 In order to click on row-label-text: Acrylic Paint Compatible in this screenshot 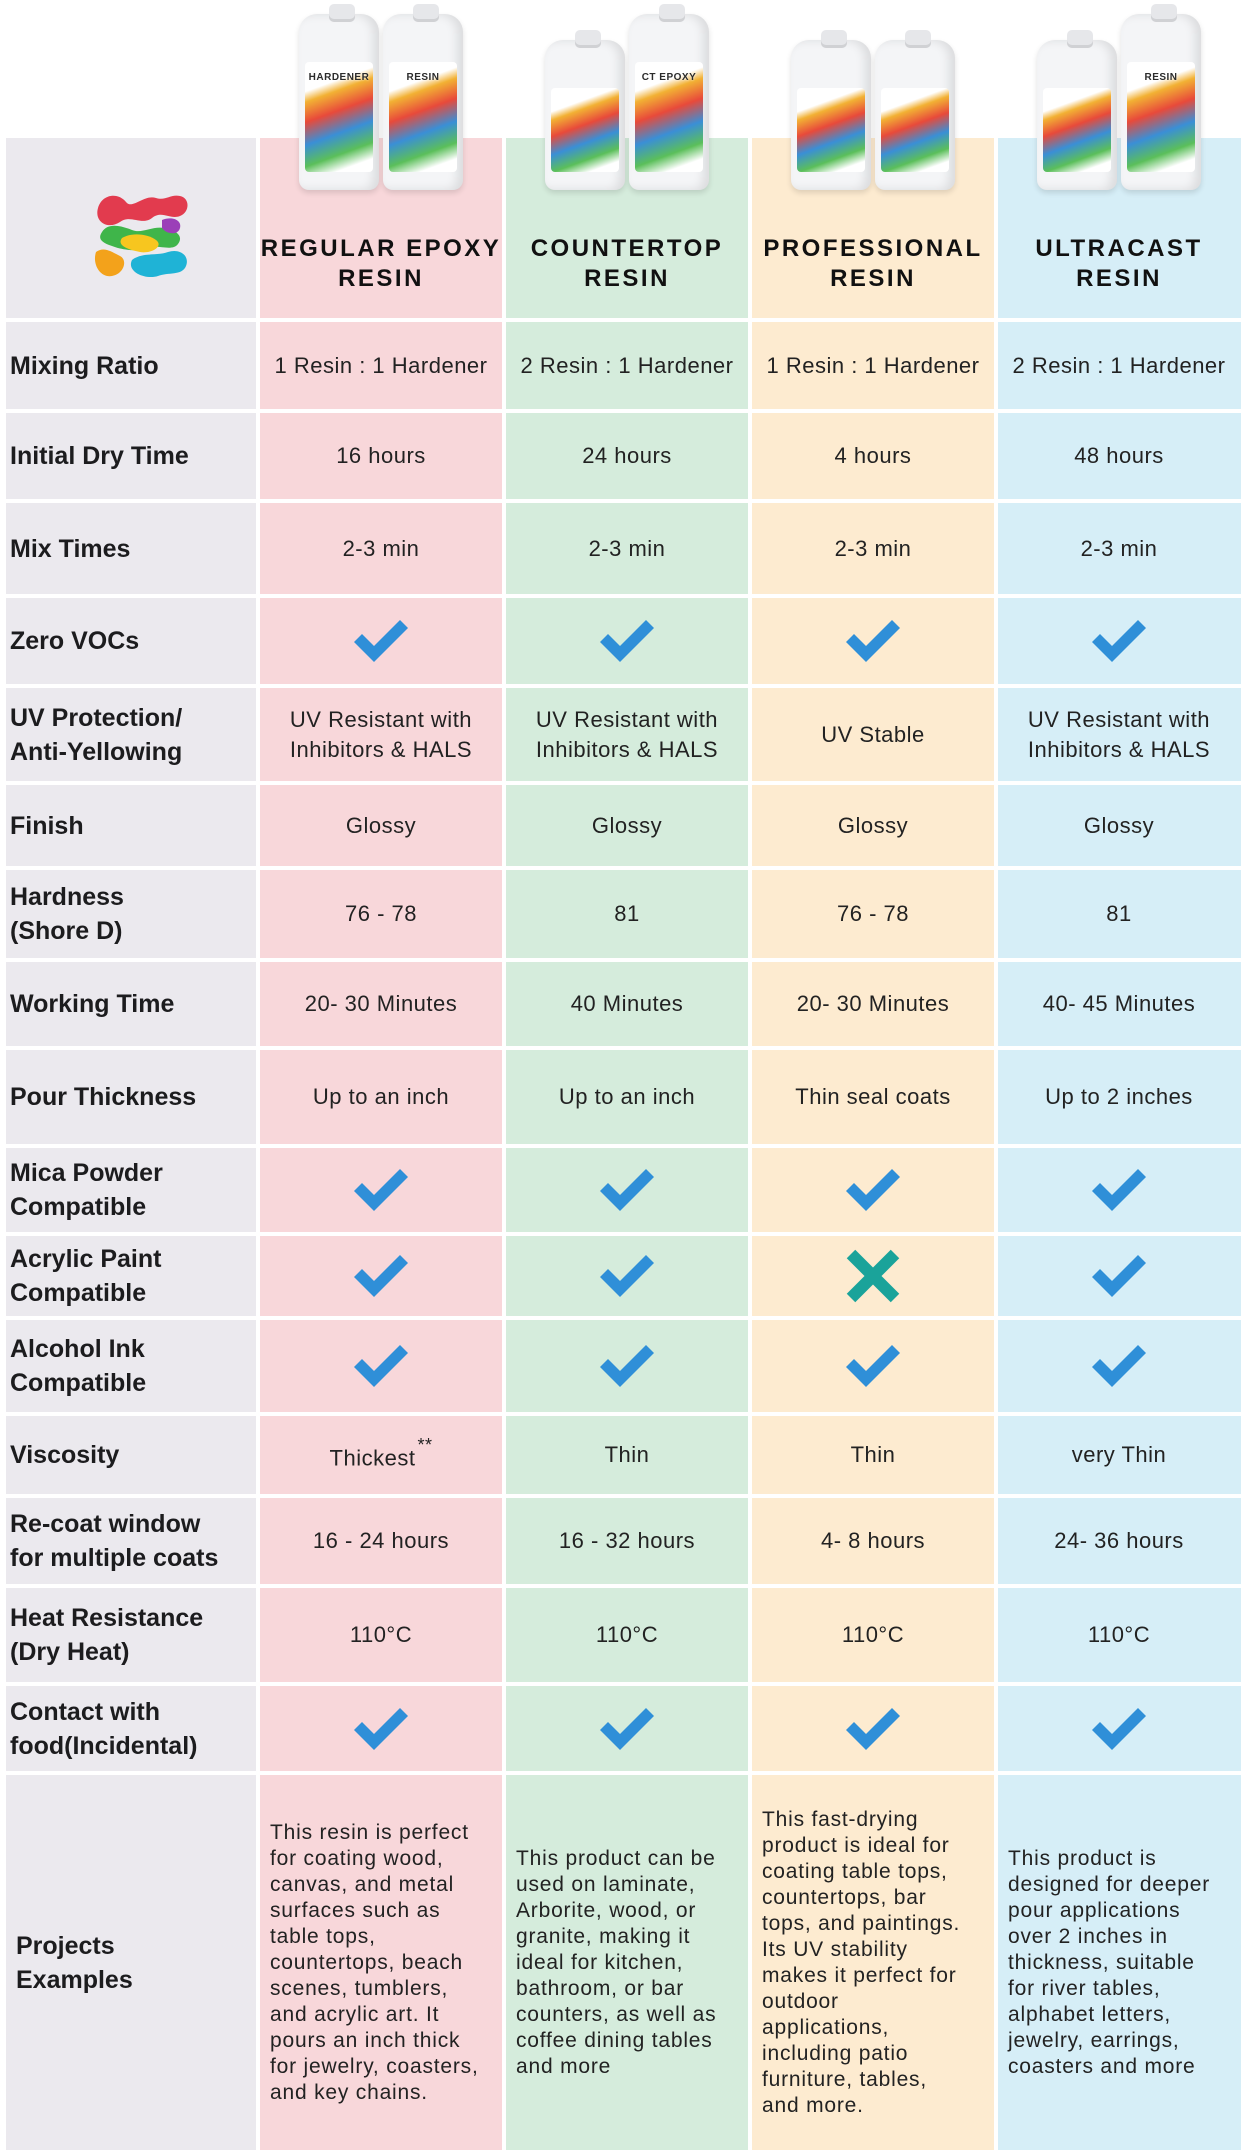, I will do `click(85, 1276)`.